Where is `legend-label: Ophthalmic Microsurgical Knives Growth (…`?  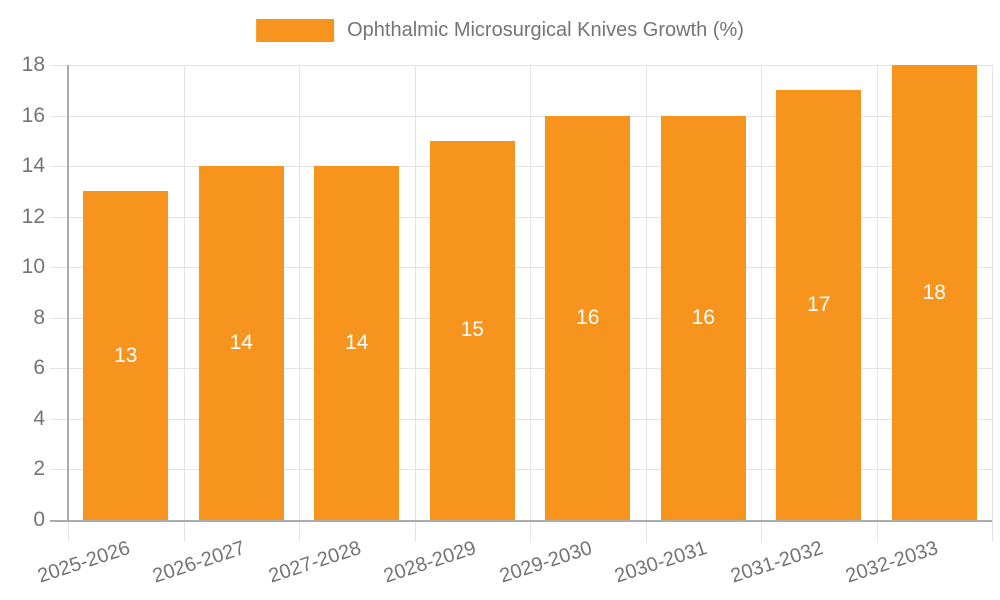
legend-label: Ophthalmic Microsurgical Knives Growth (… is located at coordinates (545, 30).